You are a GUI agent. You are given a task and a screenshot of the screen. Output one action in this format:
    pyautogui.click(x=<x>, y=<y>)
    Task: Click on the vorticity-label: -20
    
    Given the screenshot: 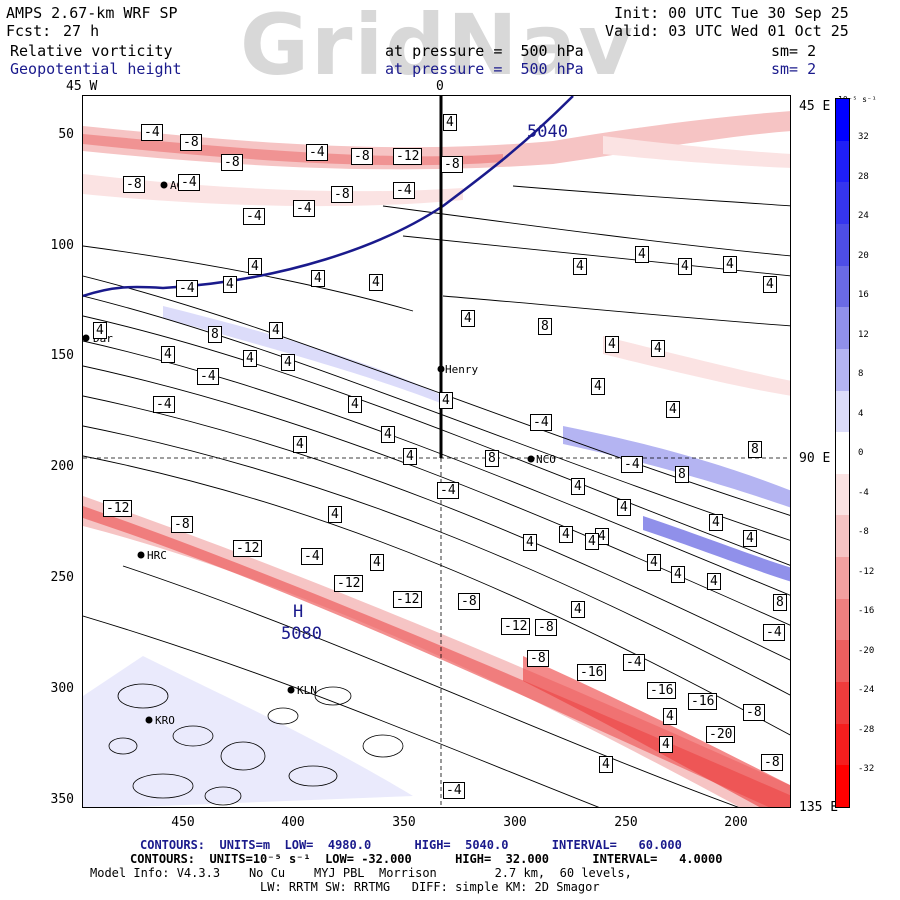 What is the action you would take?
    pyautogui.click(x=721, y=734)
    